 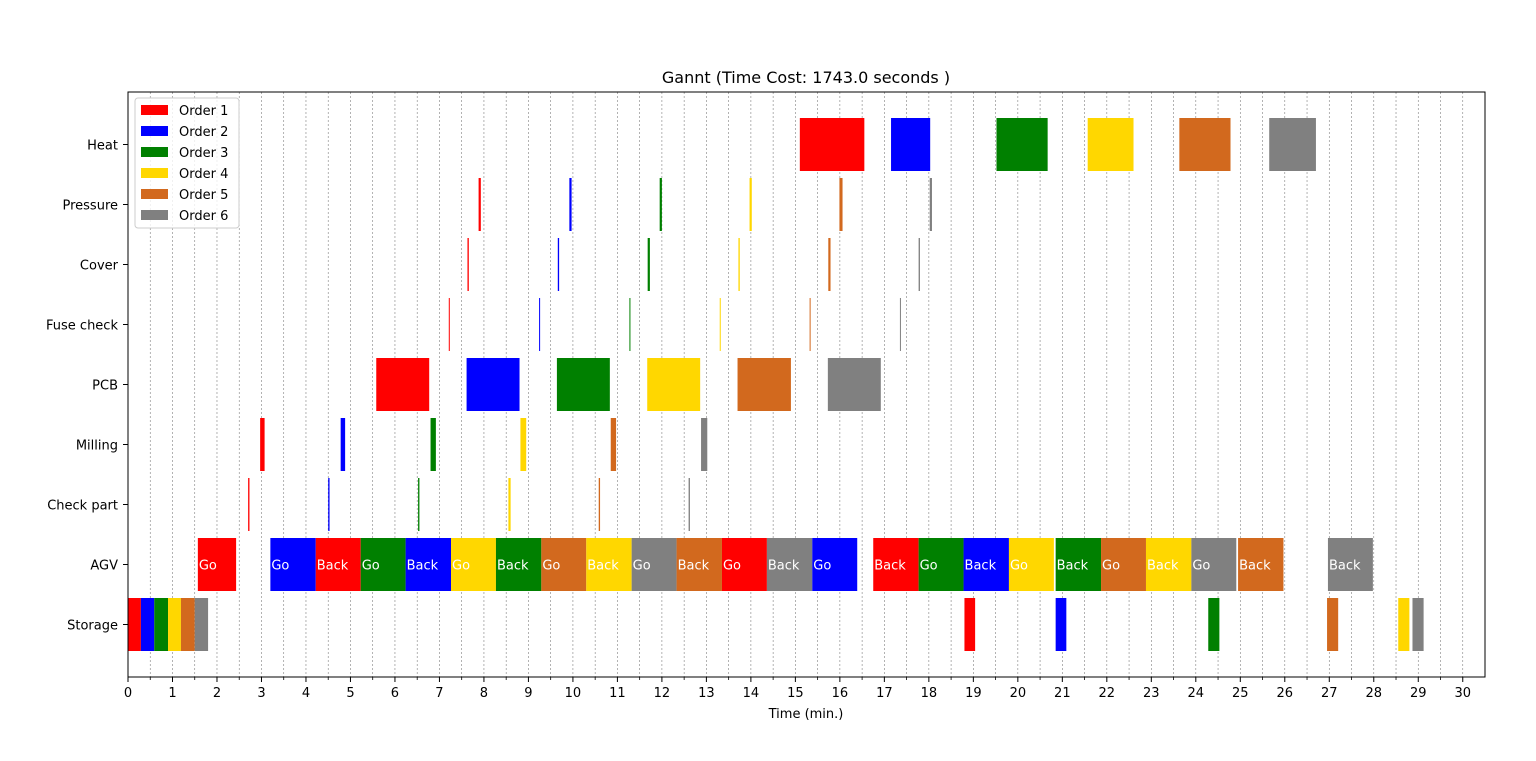 I want to click on x-tick-label: 26, so click(x=1285, y=693).